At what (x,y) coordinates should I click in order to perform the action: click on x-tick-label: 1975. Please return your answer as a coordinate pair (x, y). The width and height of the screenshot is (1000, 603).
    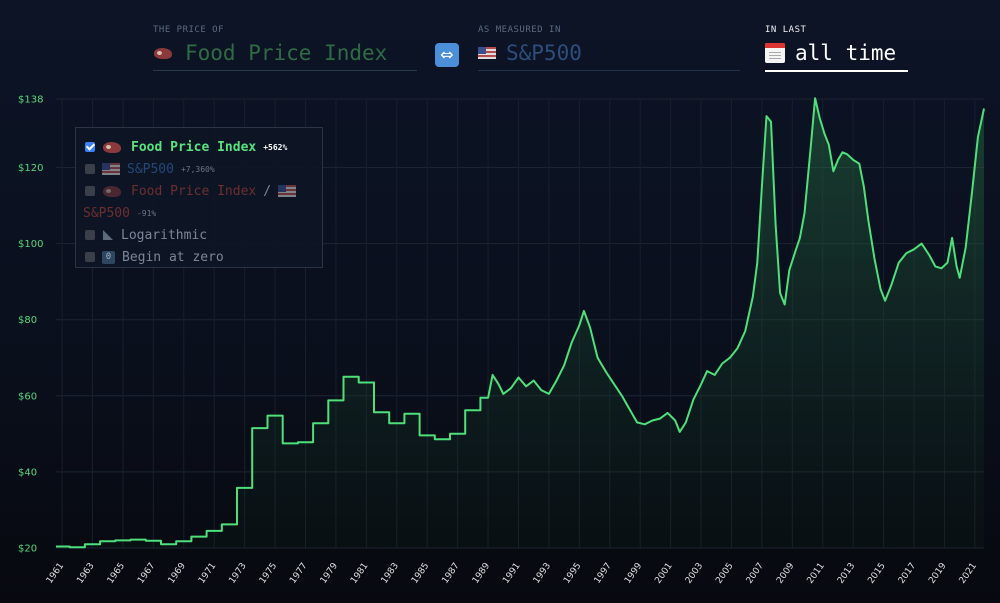
    Looking at the image, I should click on (268, 573).